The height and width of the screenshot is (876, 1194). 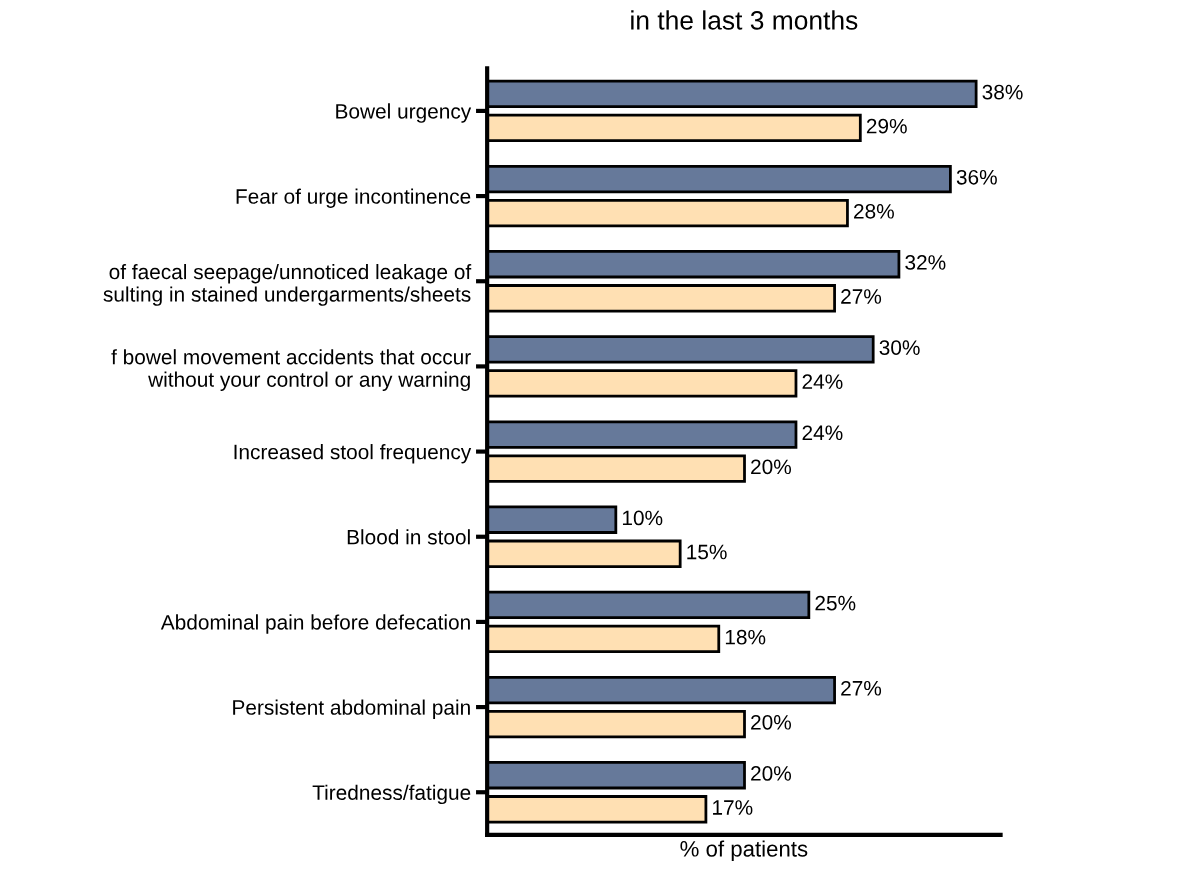 What do you see at coordinates (899, 347) in the screenshot?
I see `data-label: 30%` at bounding box center [899, 347].